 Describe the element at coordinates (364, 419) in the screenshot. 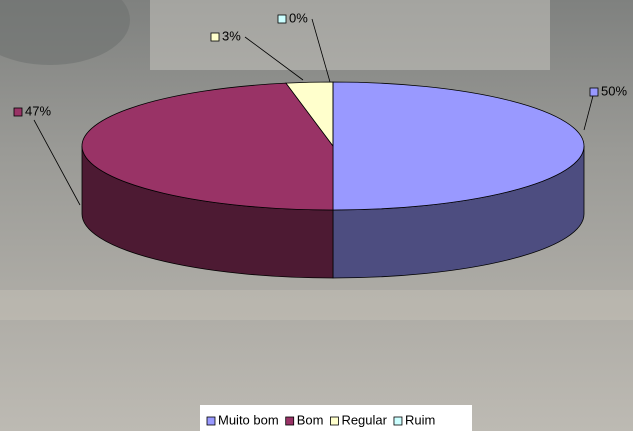

I see `legend-label: Regular` at that location.